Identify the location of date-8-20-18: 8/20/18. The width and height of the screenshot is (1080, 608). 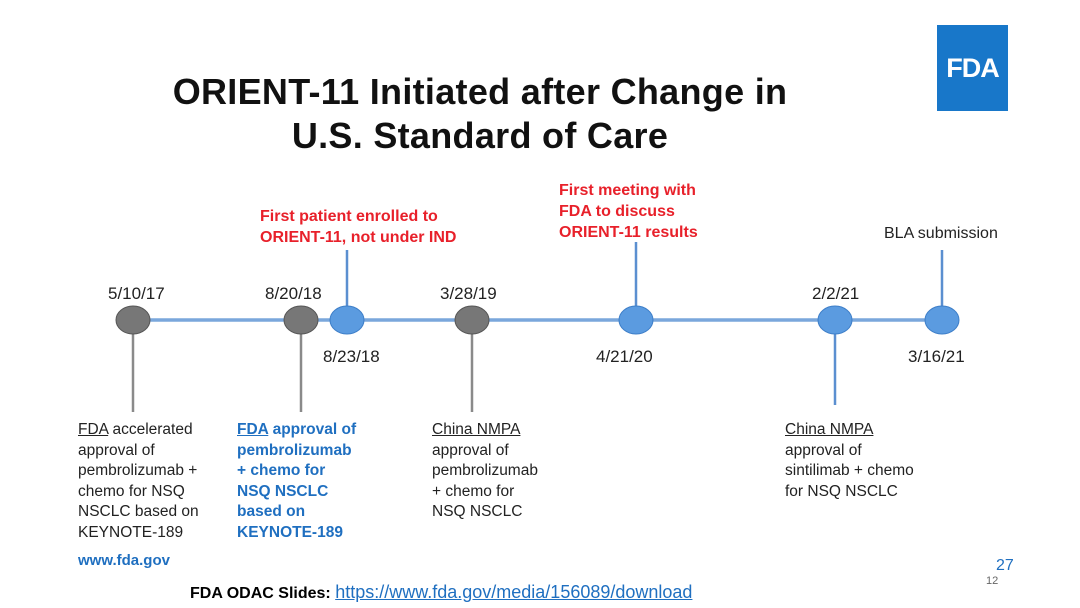
(293, 293).